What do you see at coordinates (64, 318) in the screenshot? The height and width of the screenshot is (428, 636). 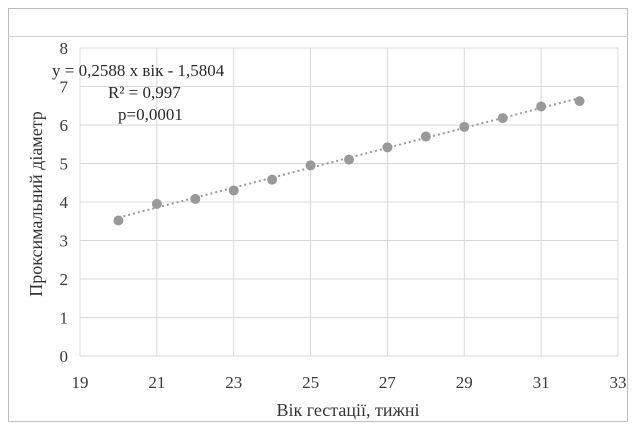 I see `y-tick-label: 1` at bounding box center [64, 318].